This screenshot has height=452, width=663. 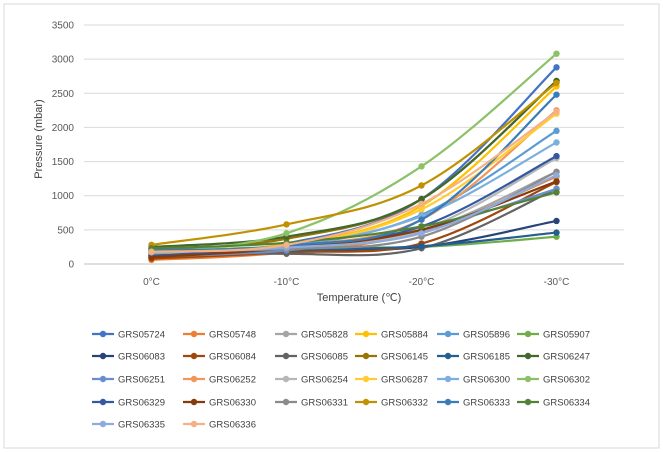 I want to click on series-line, so click(x=354, y=220).